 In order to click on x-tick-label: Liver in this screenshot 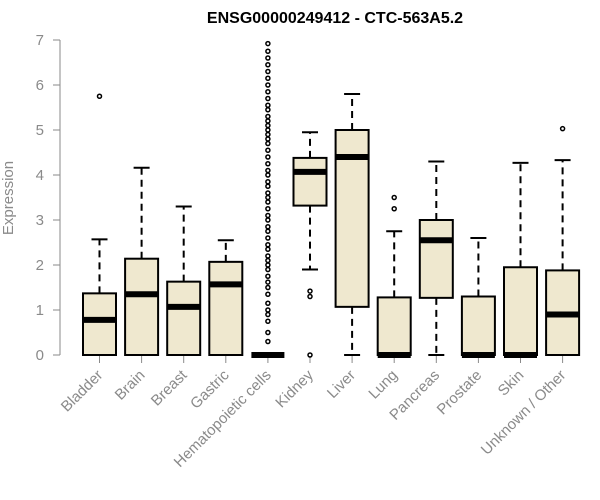, I will do `click(341, 384)`.